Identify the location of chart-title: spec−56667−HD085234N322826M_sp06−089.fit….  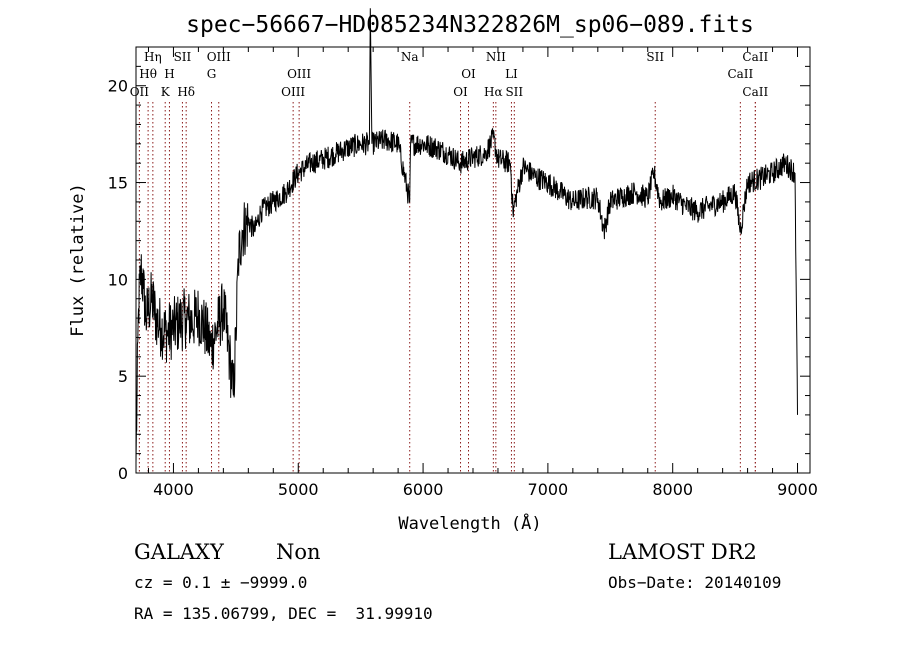
(470, 25).